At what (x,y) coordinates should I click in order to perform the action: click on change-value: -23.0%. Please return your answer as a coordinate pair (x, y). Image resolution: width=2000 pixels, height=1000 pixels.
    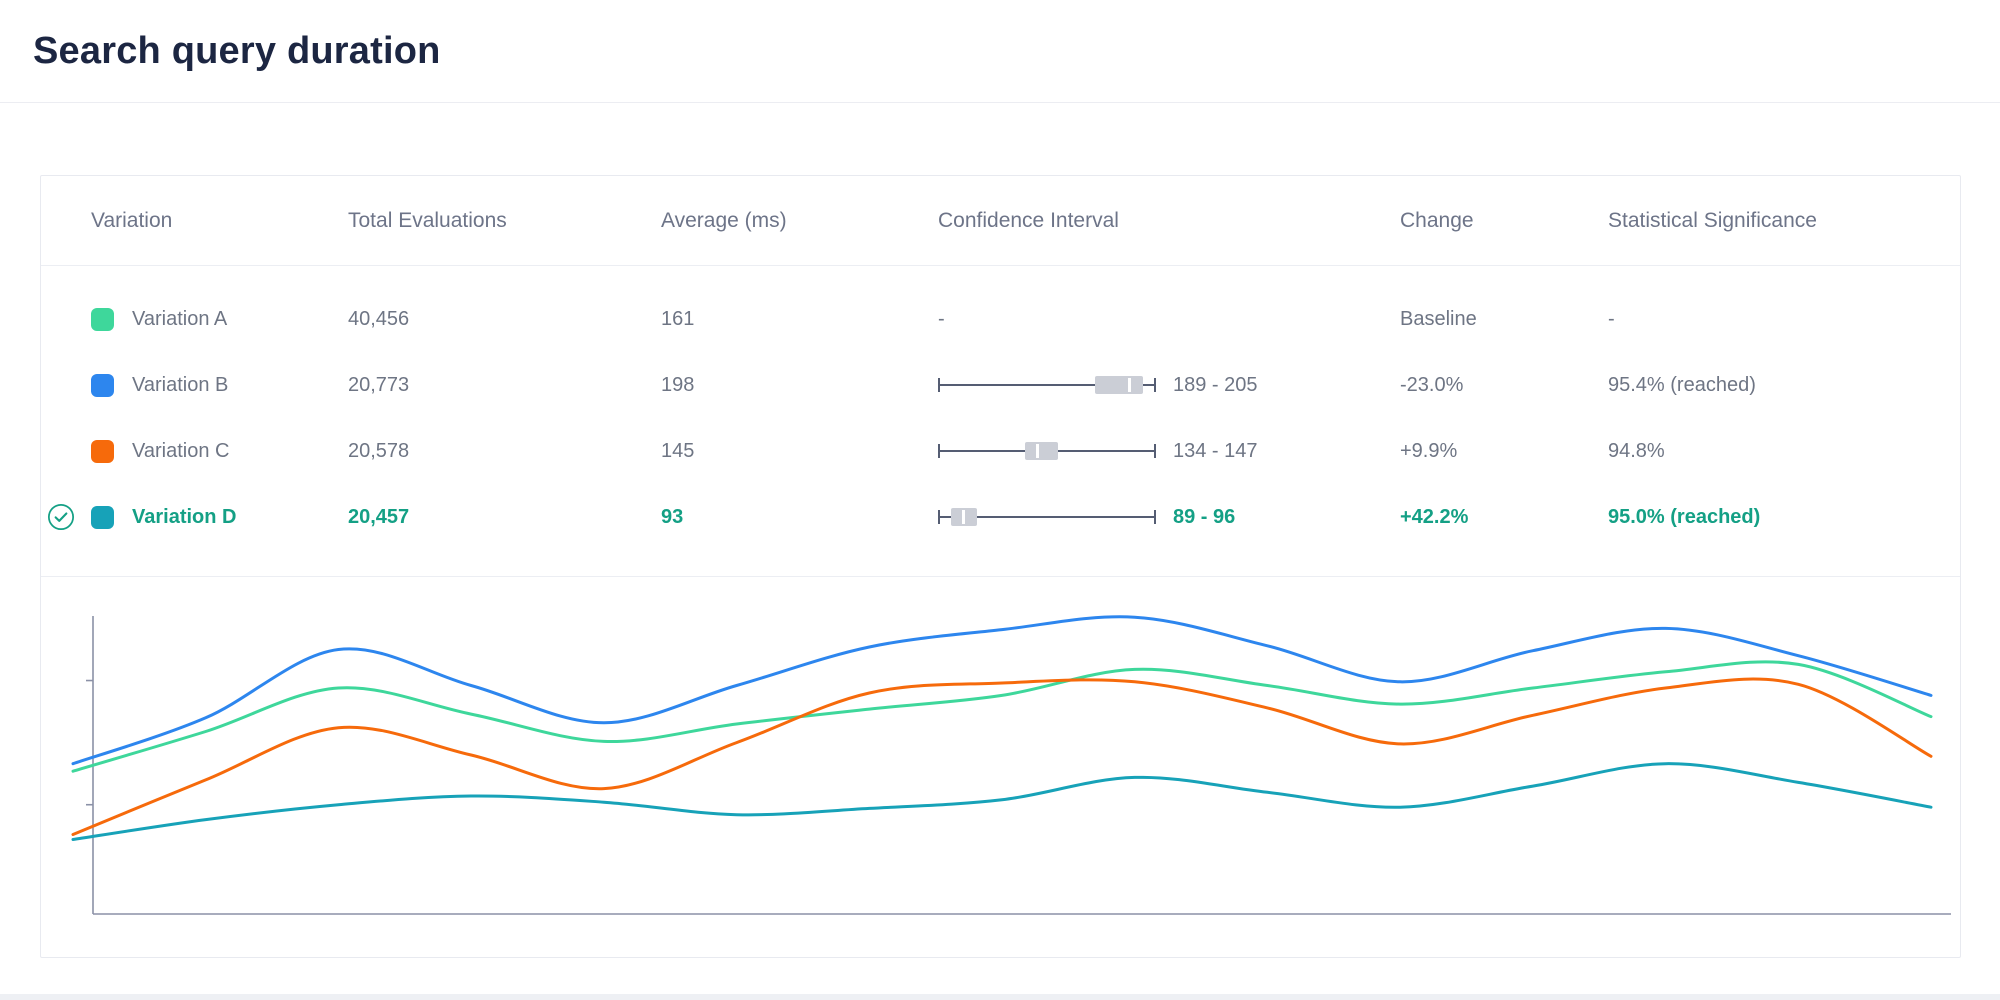
    Looking at the image, I should click on (1432, 384).